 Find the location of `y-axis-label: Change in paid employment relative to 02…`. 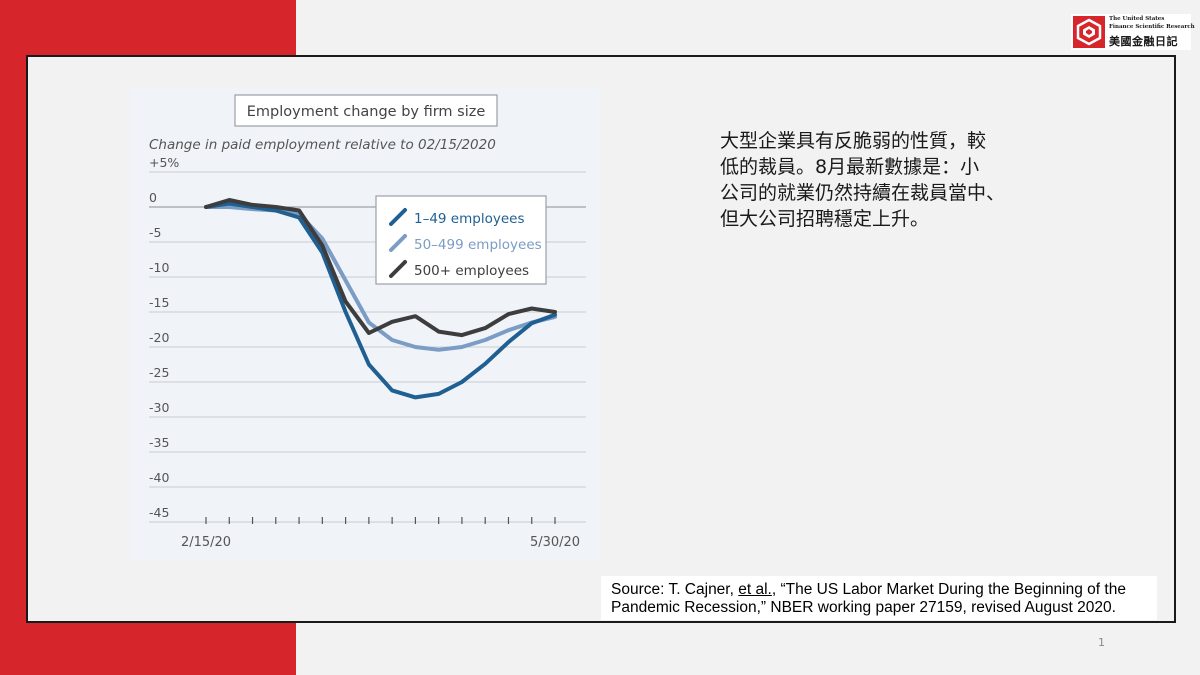

y-axis-label: Change in paid employment relative to 02… is located at coordinates (322, 145).